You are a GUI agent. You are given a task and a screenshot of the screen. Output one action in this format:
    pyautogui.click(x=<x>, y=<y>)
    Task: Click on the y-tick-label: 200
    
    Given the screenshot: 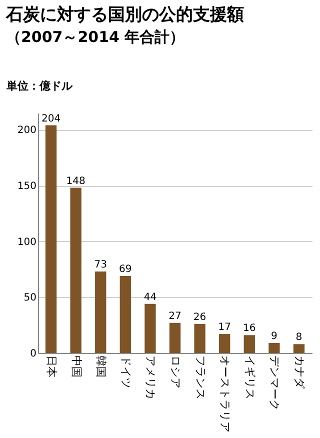 What is the action you would take?
    pyautogui.click(x=26, y=130)
    